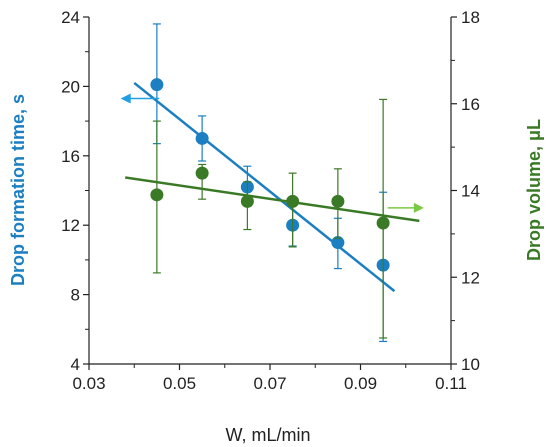  I want to click on arrow-head-right, so click(418, 207).